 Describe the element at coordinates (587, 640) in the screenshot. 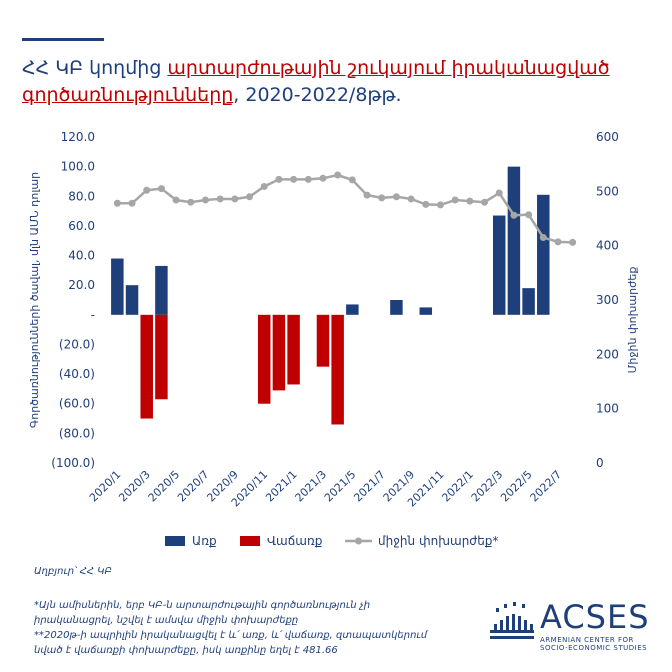

I see `logo-subtitle-1: ARMENIAN CENTER FOR` at that location.